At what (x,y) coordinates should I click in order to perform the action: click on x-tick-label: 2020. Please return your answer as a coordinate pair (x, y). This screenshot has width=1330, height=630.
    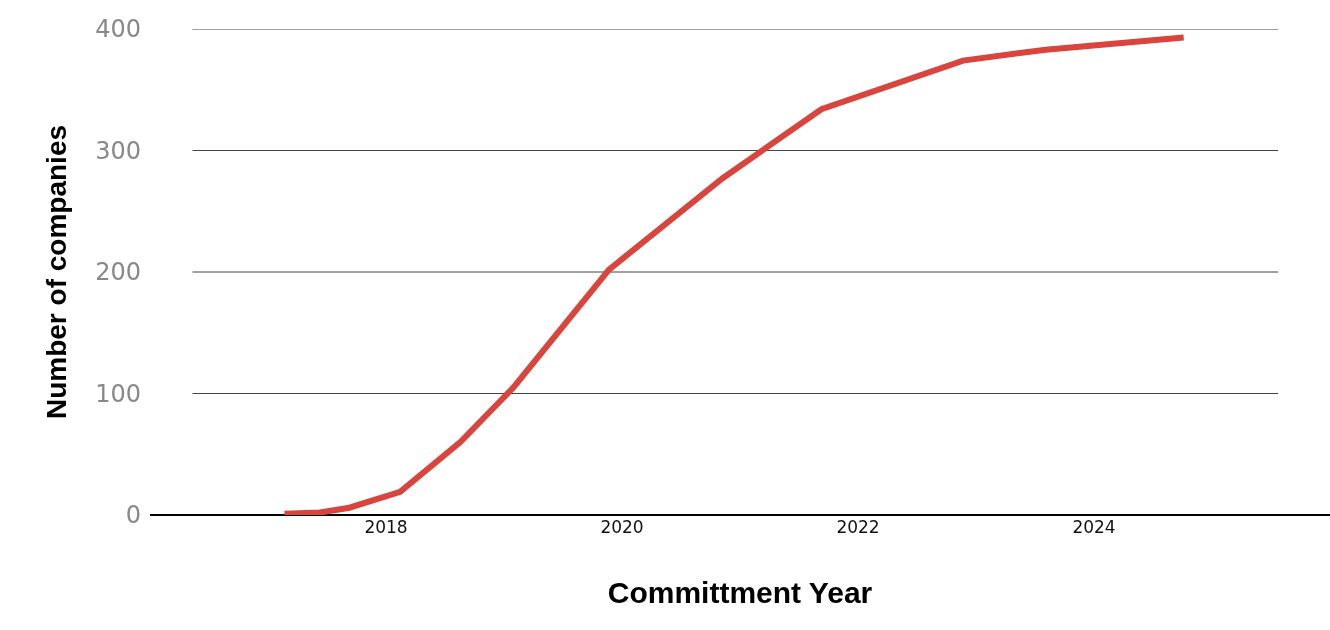
    Looking at the image, I should click on (622, 527).